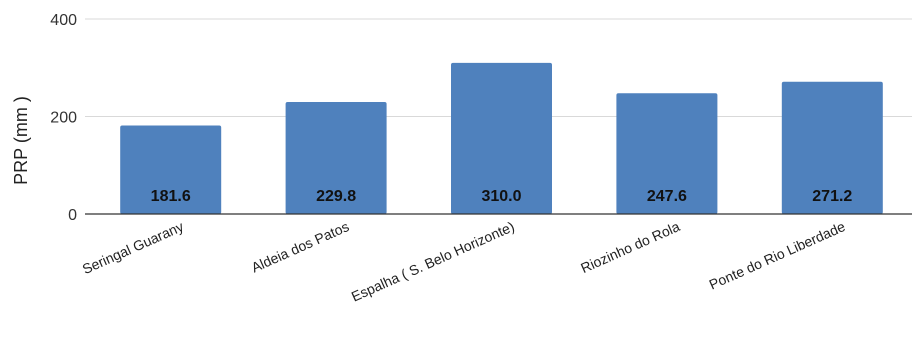 The height and width of the screenshot is (339, 913). Describe the element at coordinates (630, 247) in the screenshot. I see `category-label-3: Riozinho do Rola` at that location.